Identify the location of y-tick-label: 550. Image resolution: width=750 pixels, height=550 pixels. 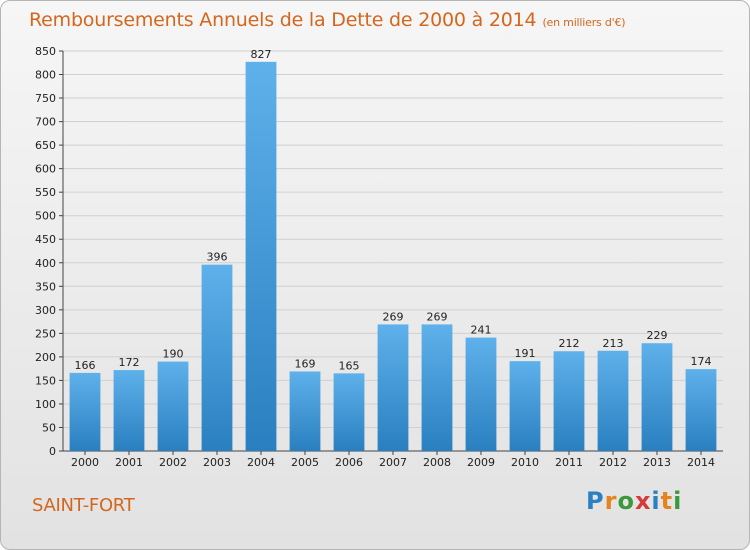
(45, 192).